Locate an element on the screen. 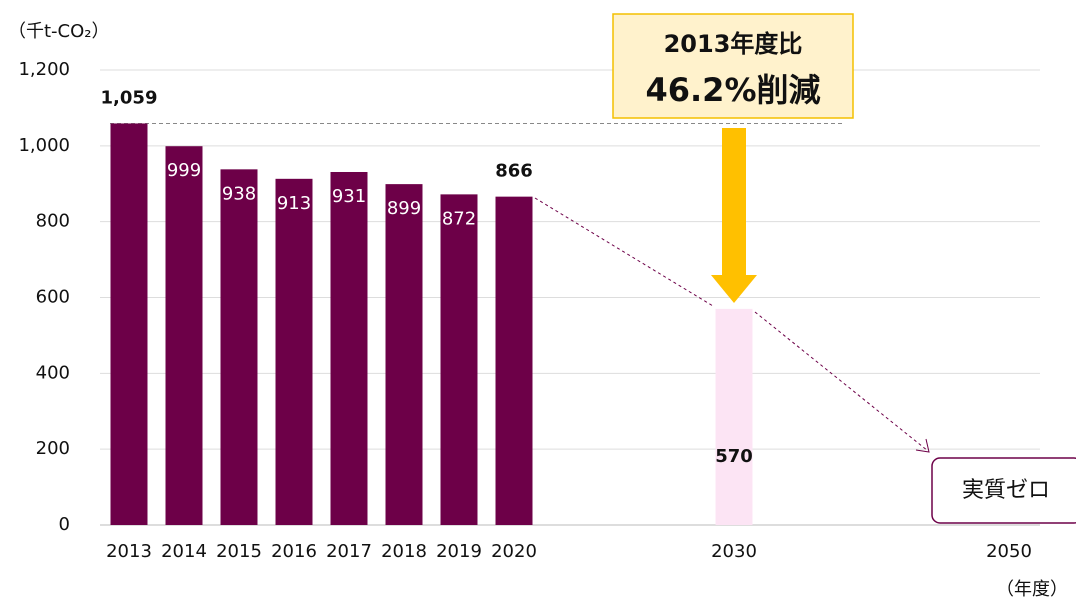  y-tick-label: 1,200 is located at coordinates (44, 69).